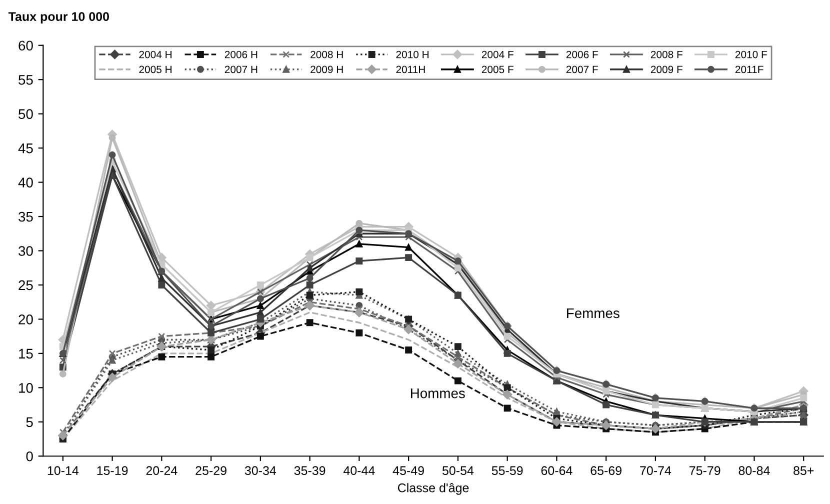 Image resolution: width=830 pixels, height=504 pixels. I want to click on legend-label: 2010 F, so click(751, 54).